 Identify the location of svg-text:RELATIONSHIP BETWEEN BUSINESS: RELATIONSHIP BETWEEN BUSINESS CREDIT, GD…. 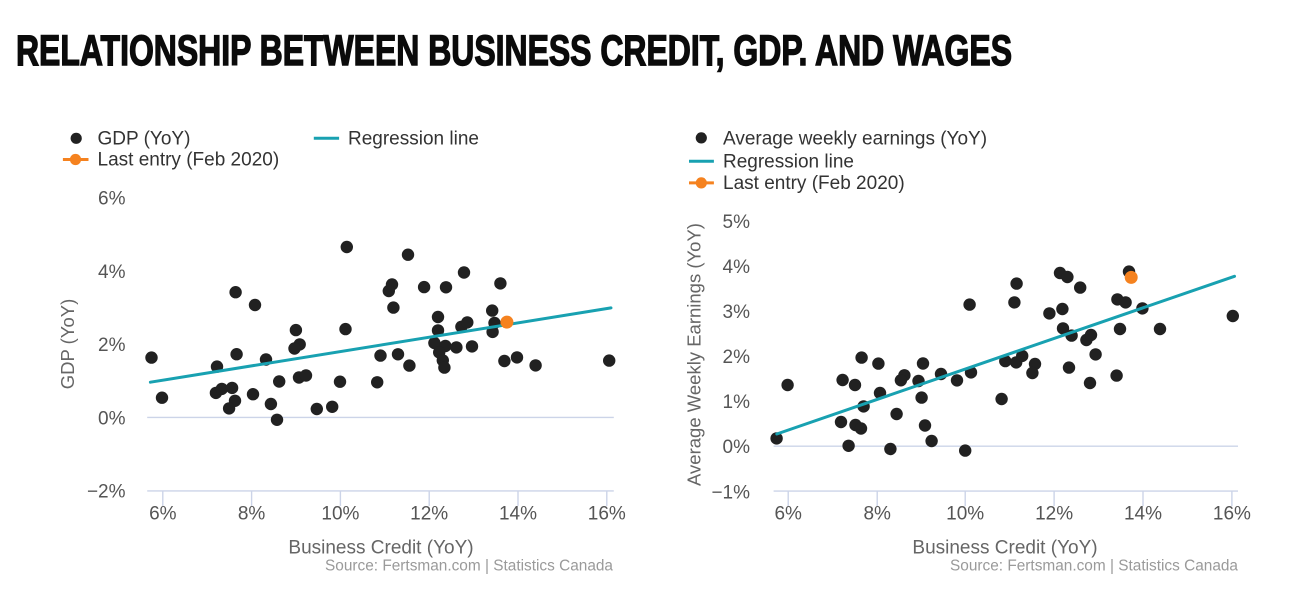
(514, 51).